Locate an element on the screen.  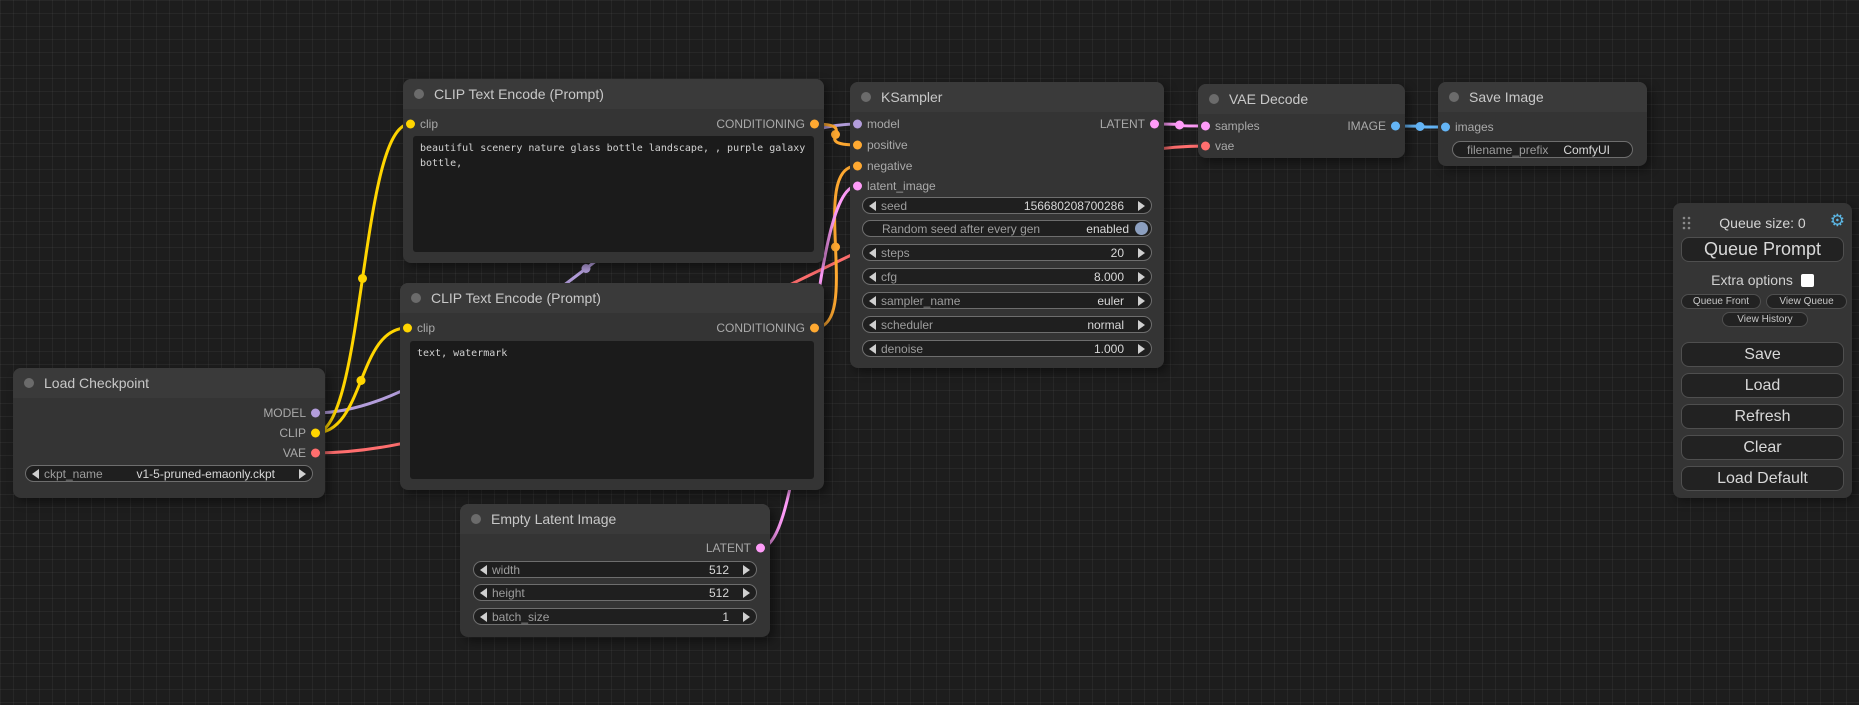
prompt-textarea: text, watermark is located at coordinates (612, 410).